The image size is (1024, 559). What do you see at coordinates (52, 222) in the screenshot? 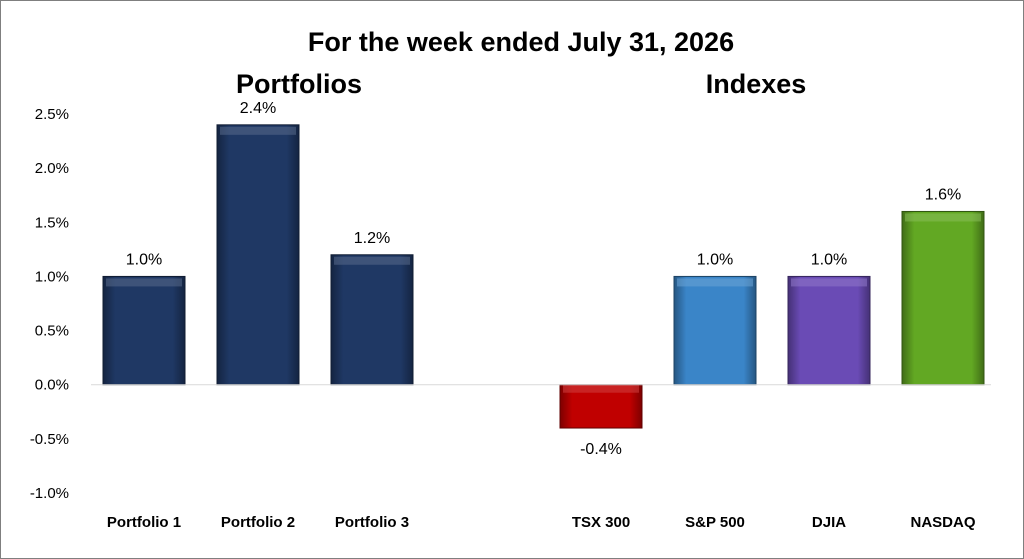
I see `y-tick-label: 1.5%` at bounding box center [52, 222].